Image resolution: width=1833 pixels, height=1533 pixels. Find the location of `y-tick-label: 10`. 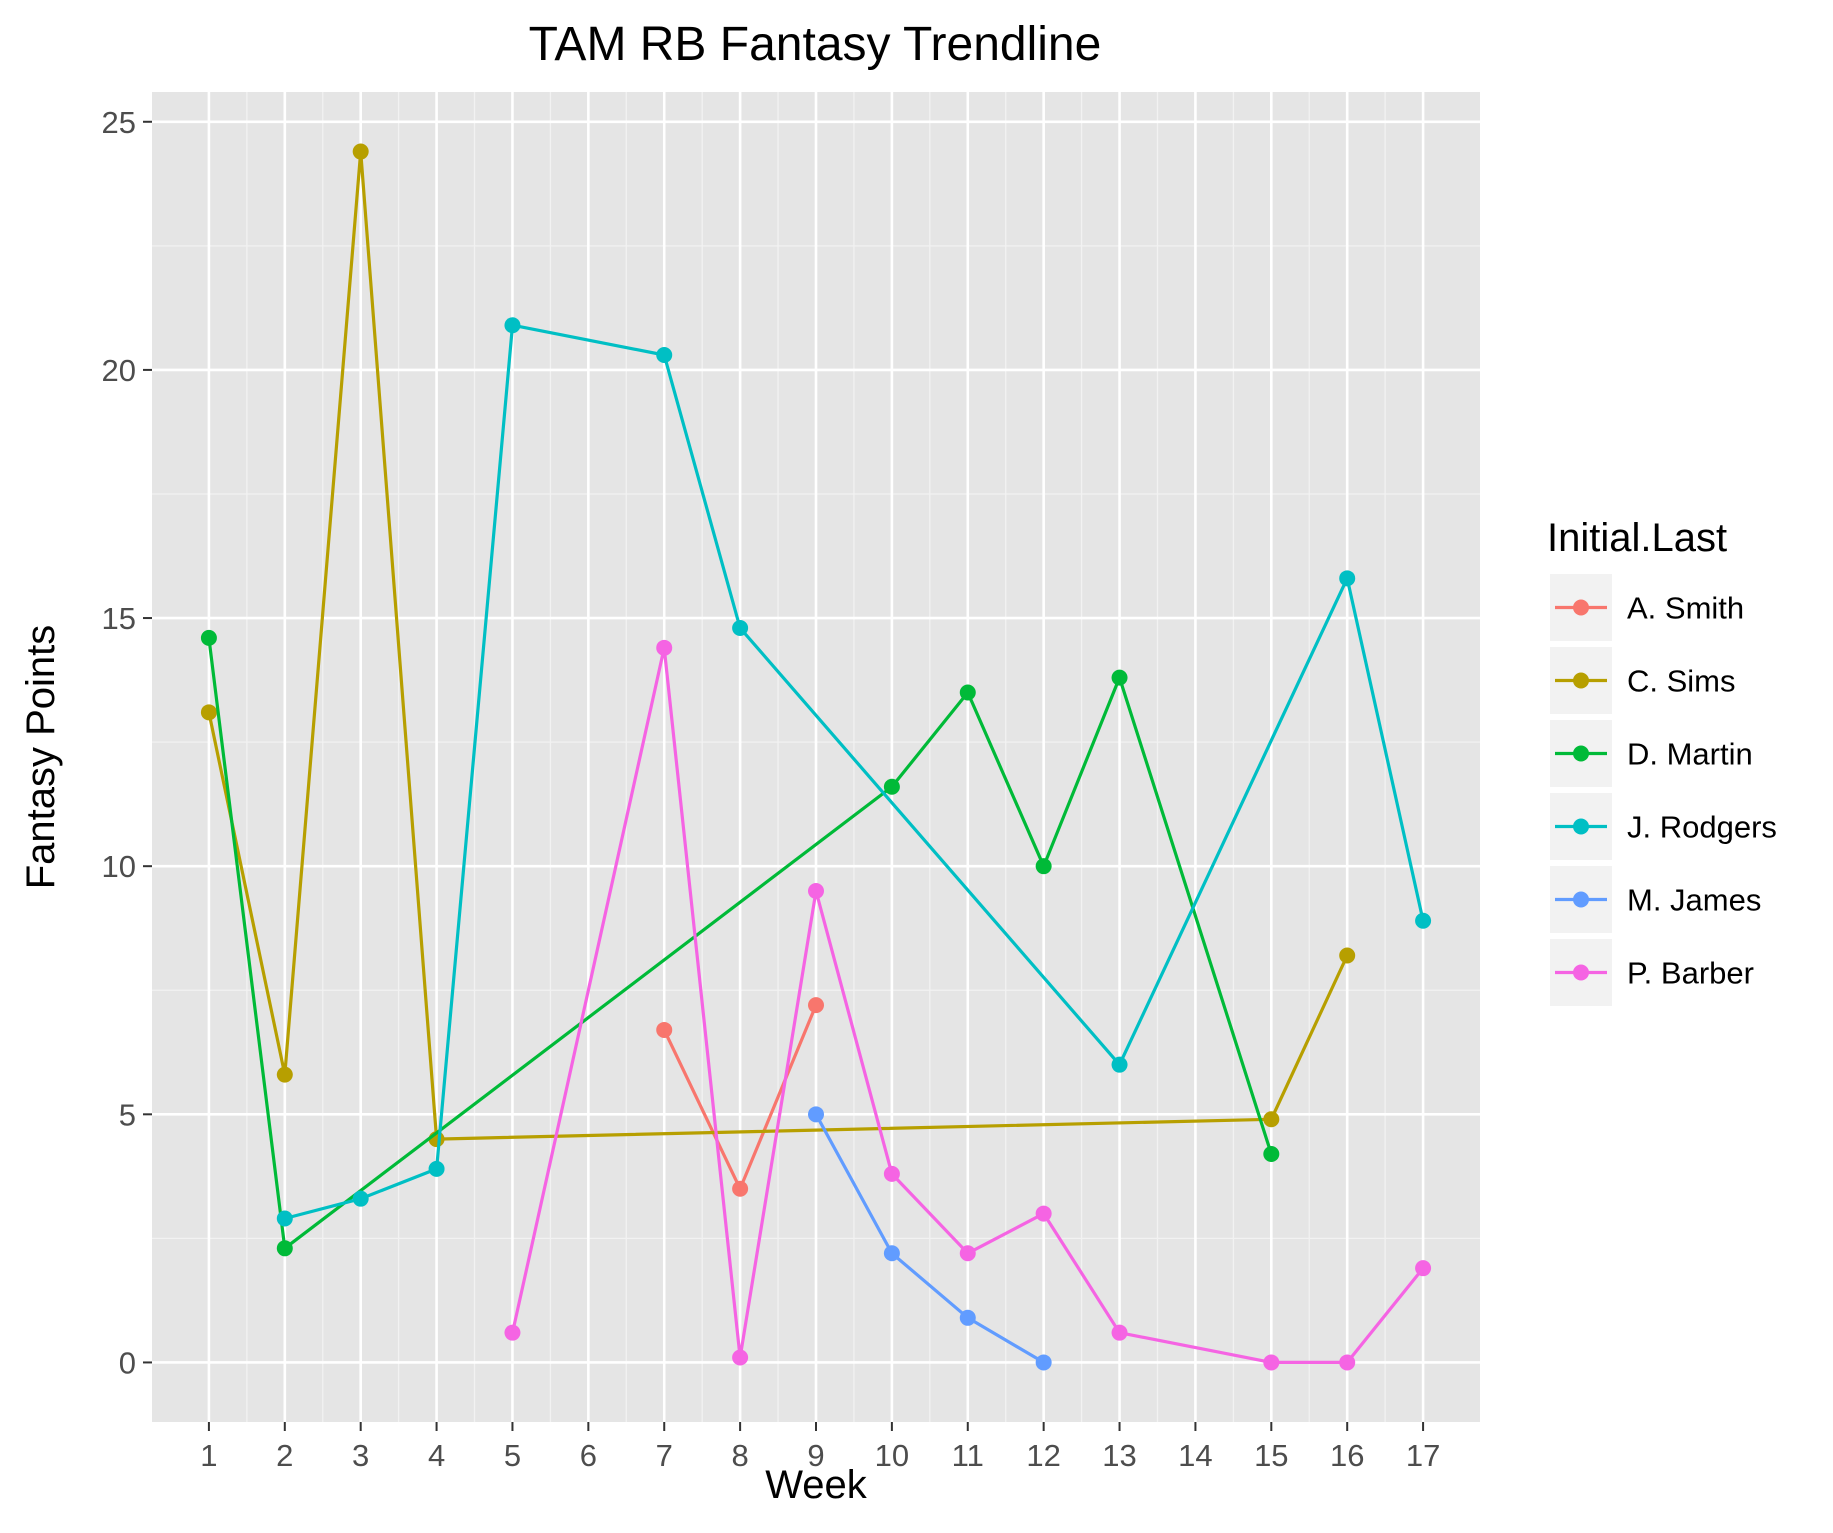

y-tick-label: 10 is located at coordinates (119, 866).